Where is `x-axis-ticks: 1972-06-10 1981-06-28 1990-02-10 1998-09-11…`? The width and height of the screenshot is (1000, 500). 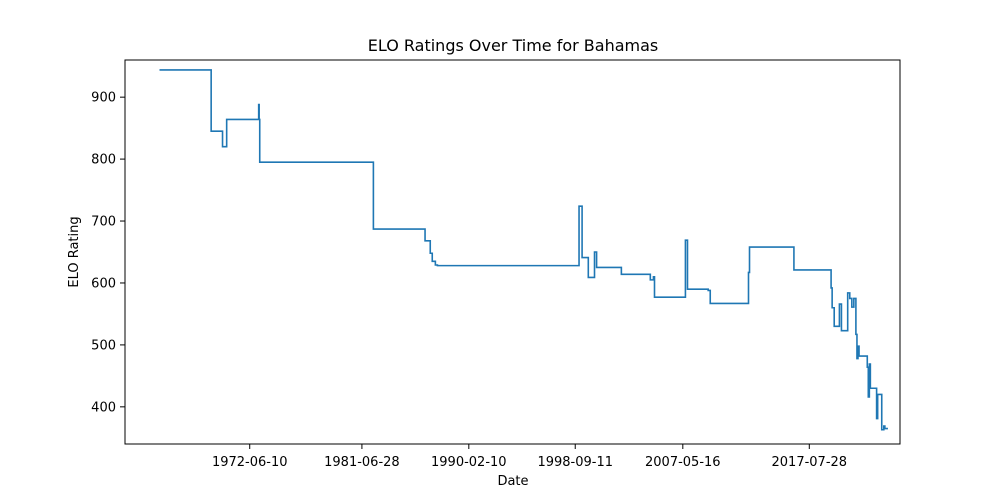 x-axis-ticks: 1972-06-10 1981-06-28 1990-02-10 1998-09-11… is located at coordinates (529, 457).